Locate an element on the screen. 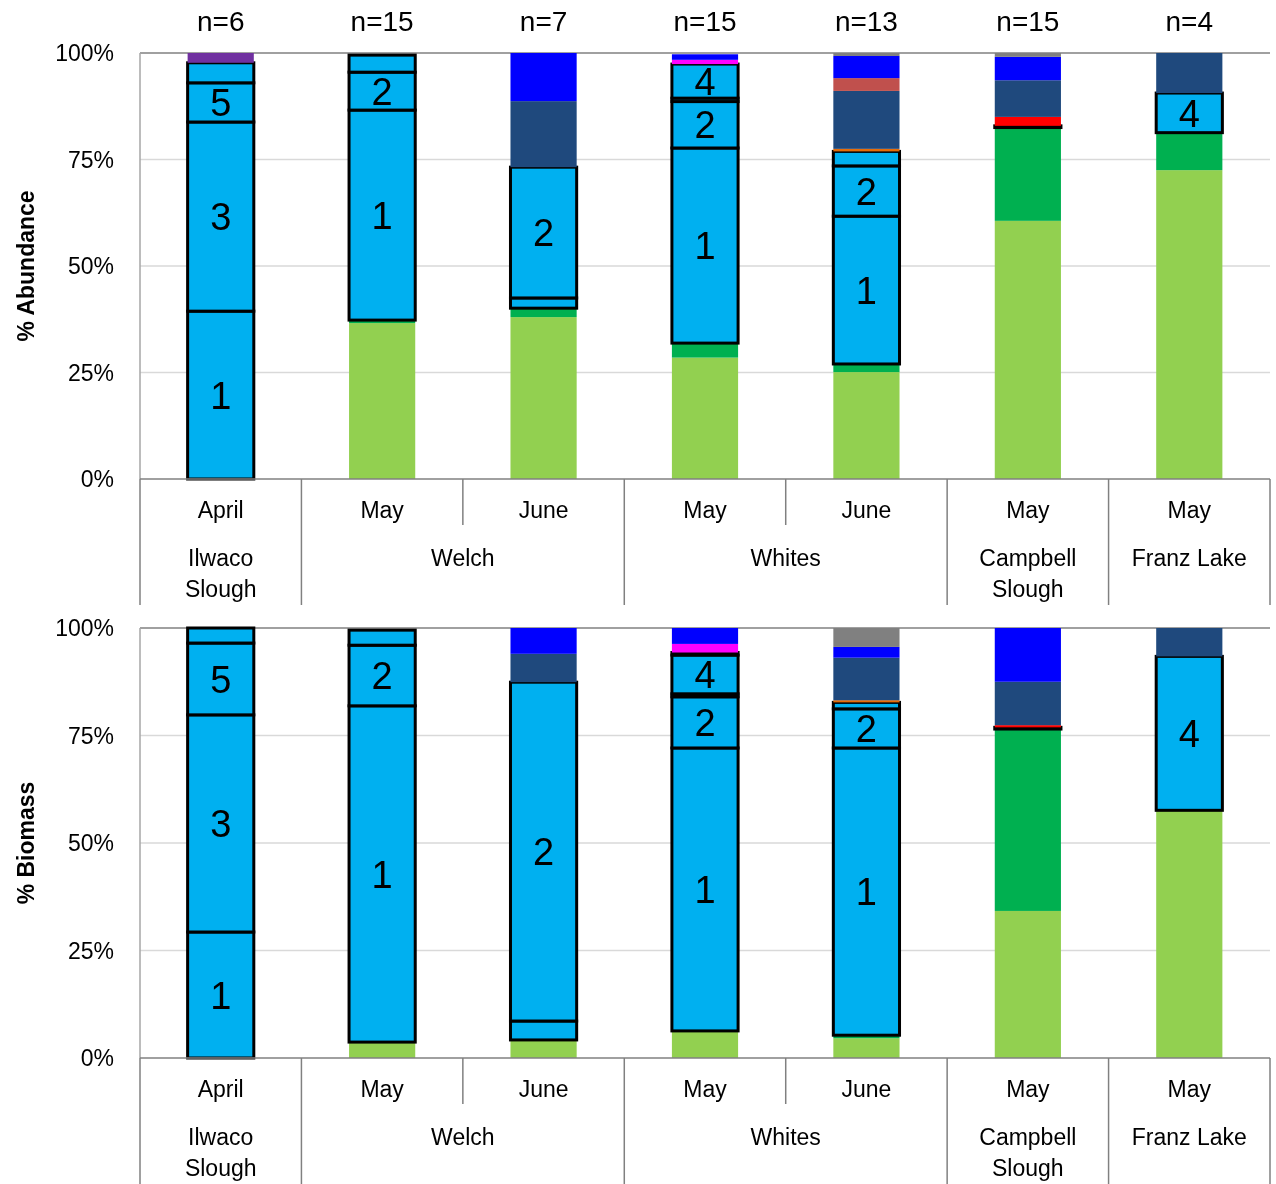 This screenshot has height=1184, width=1276. text: n=13 is located at coordinates (866, 21).